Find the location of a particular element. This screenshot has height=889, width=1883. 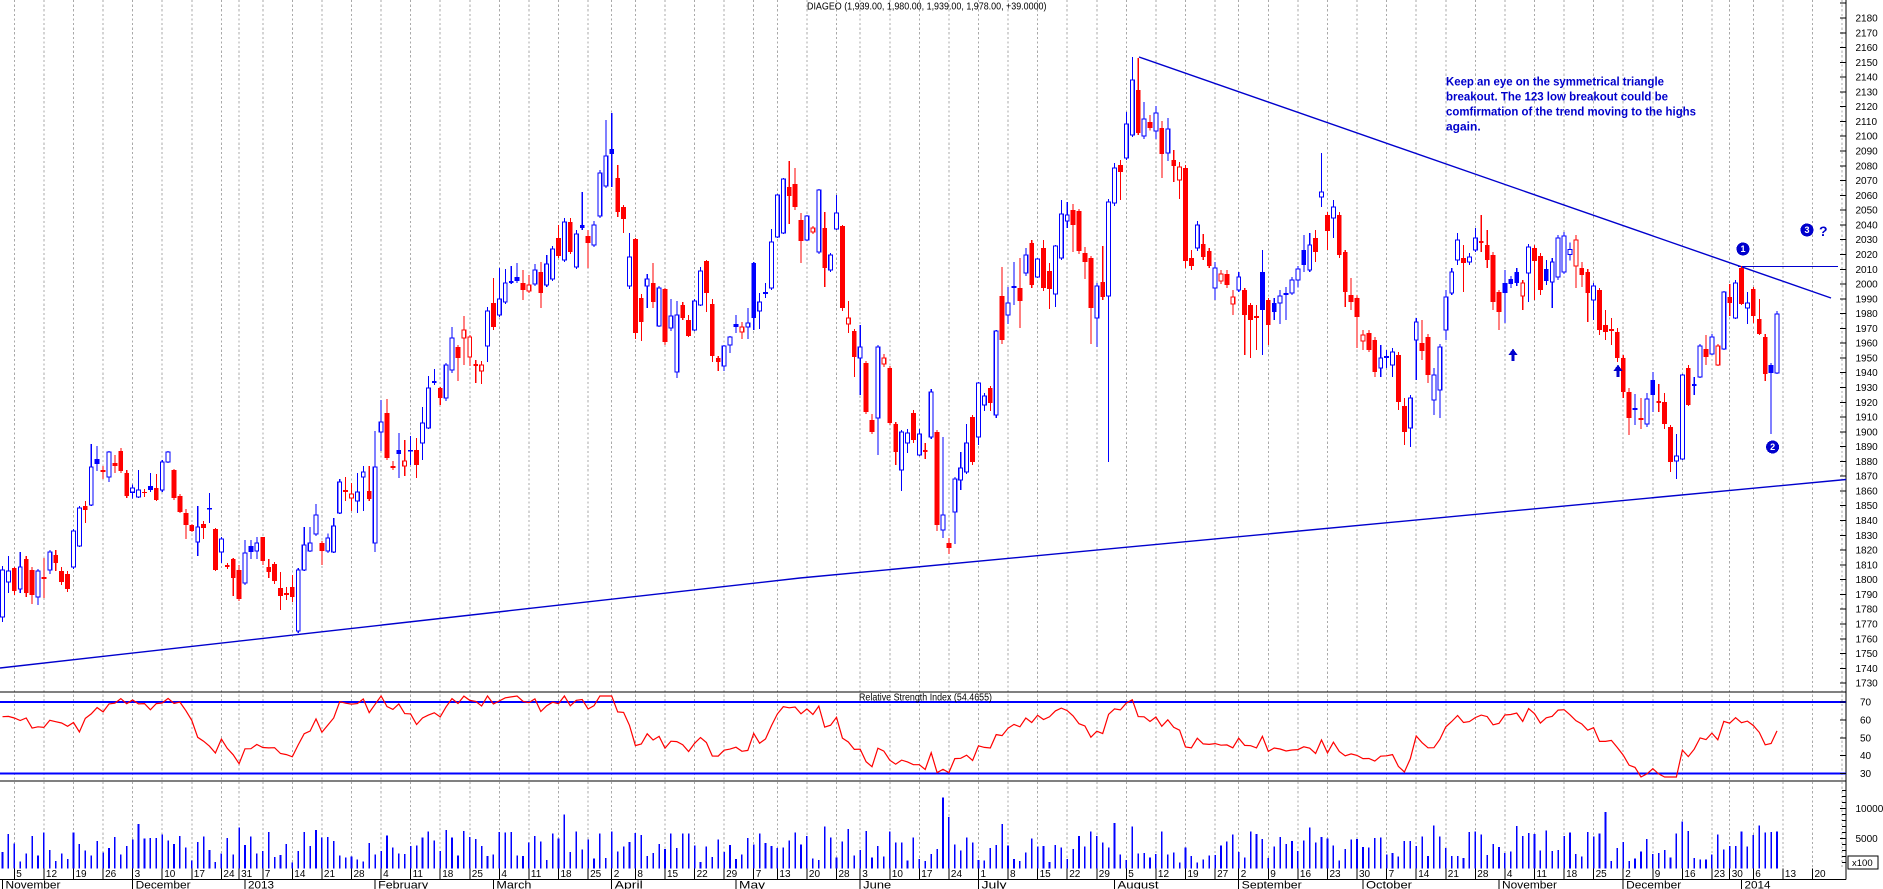

svg-text: 1830 is located at coordinates (1867, 536).